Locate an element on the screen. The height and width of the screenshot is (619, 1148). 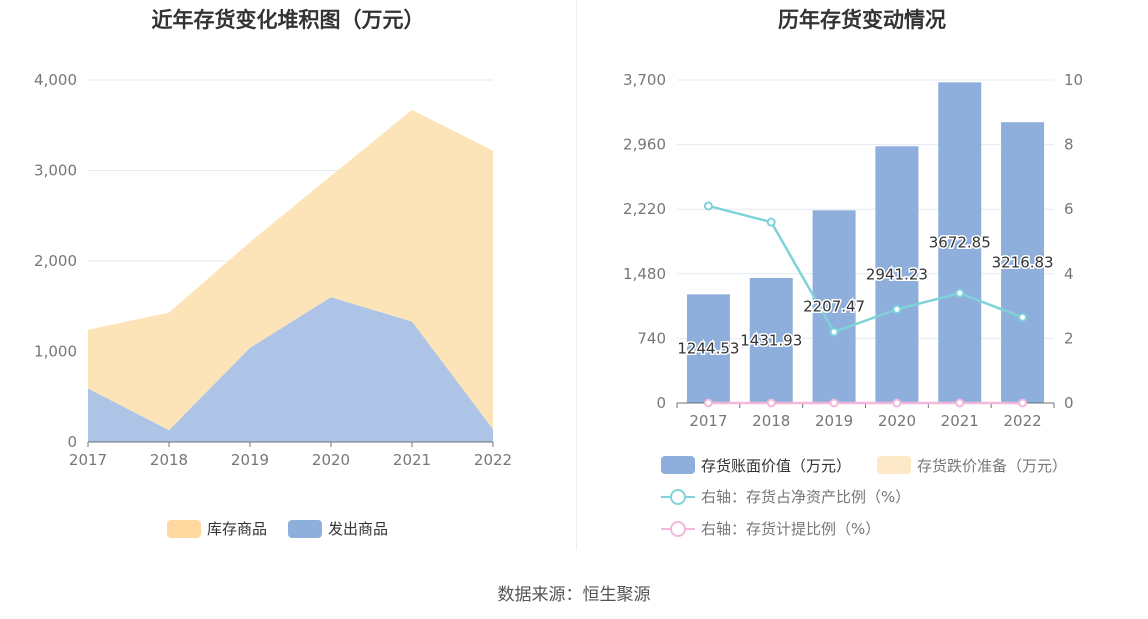
bar-2020 is located at coordinates (897, 274).